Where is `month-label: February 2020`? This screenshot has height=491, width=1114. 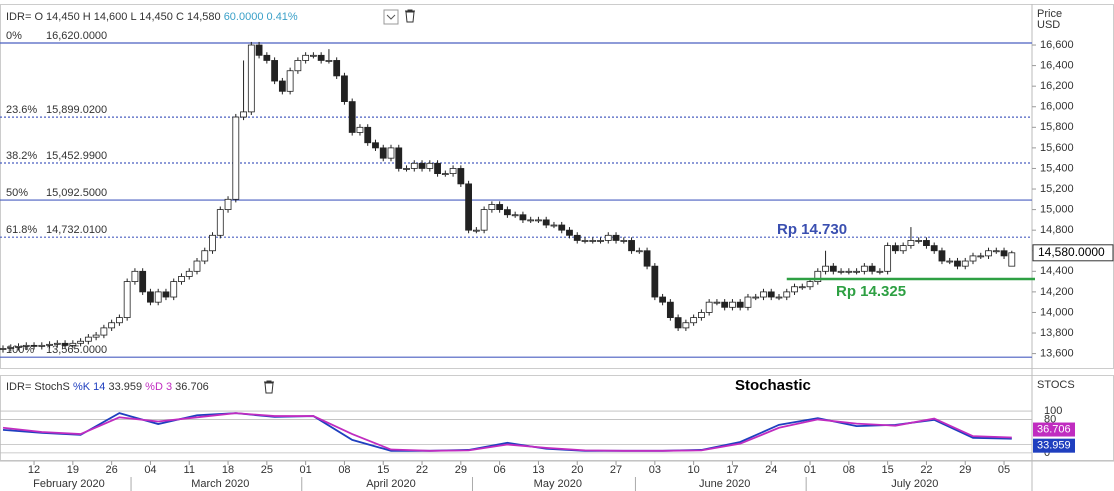 month-label: February 2020 is located at coordinates (69, 484).